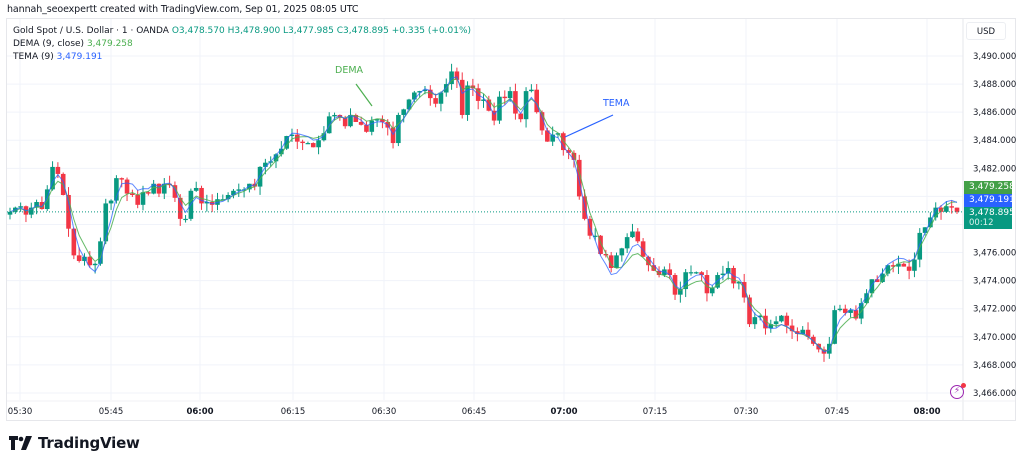 This screenshot has width=1024, height=465. What do you see at coordinates (986, 31) in the screenshot?
I see `currency-button: USD` at bounding box center [986, 31].